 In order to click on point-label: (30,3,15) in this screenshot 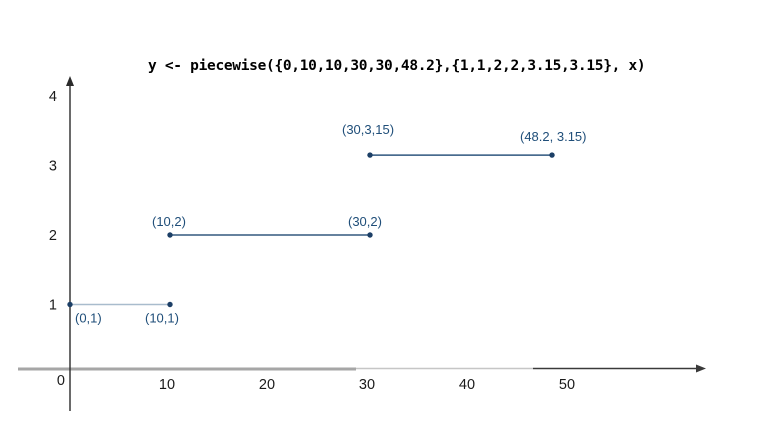, I will do `click(368, 129)`.